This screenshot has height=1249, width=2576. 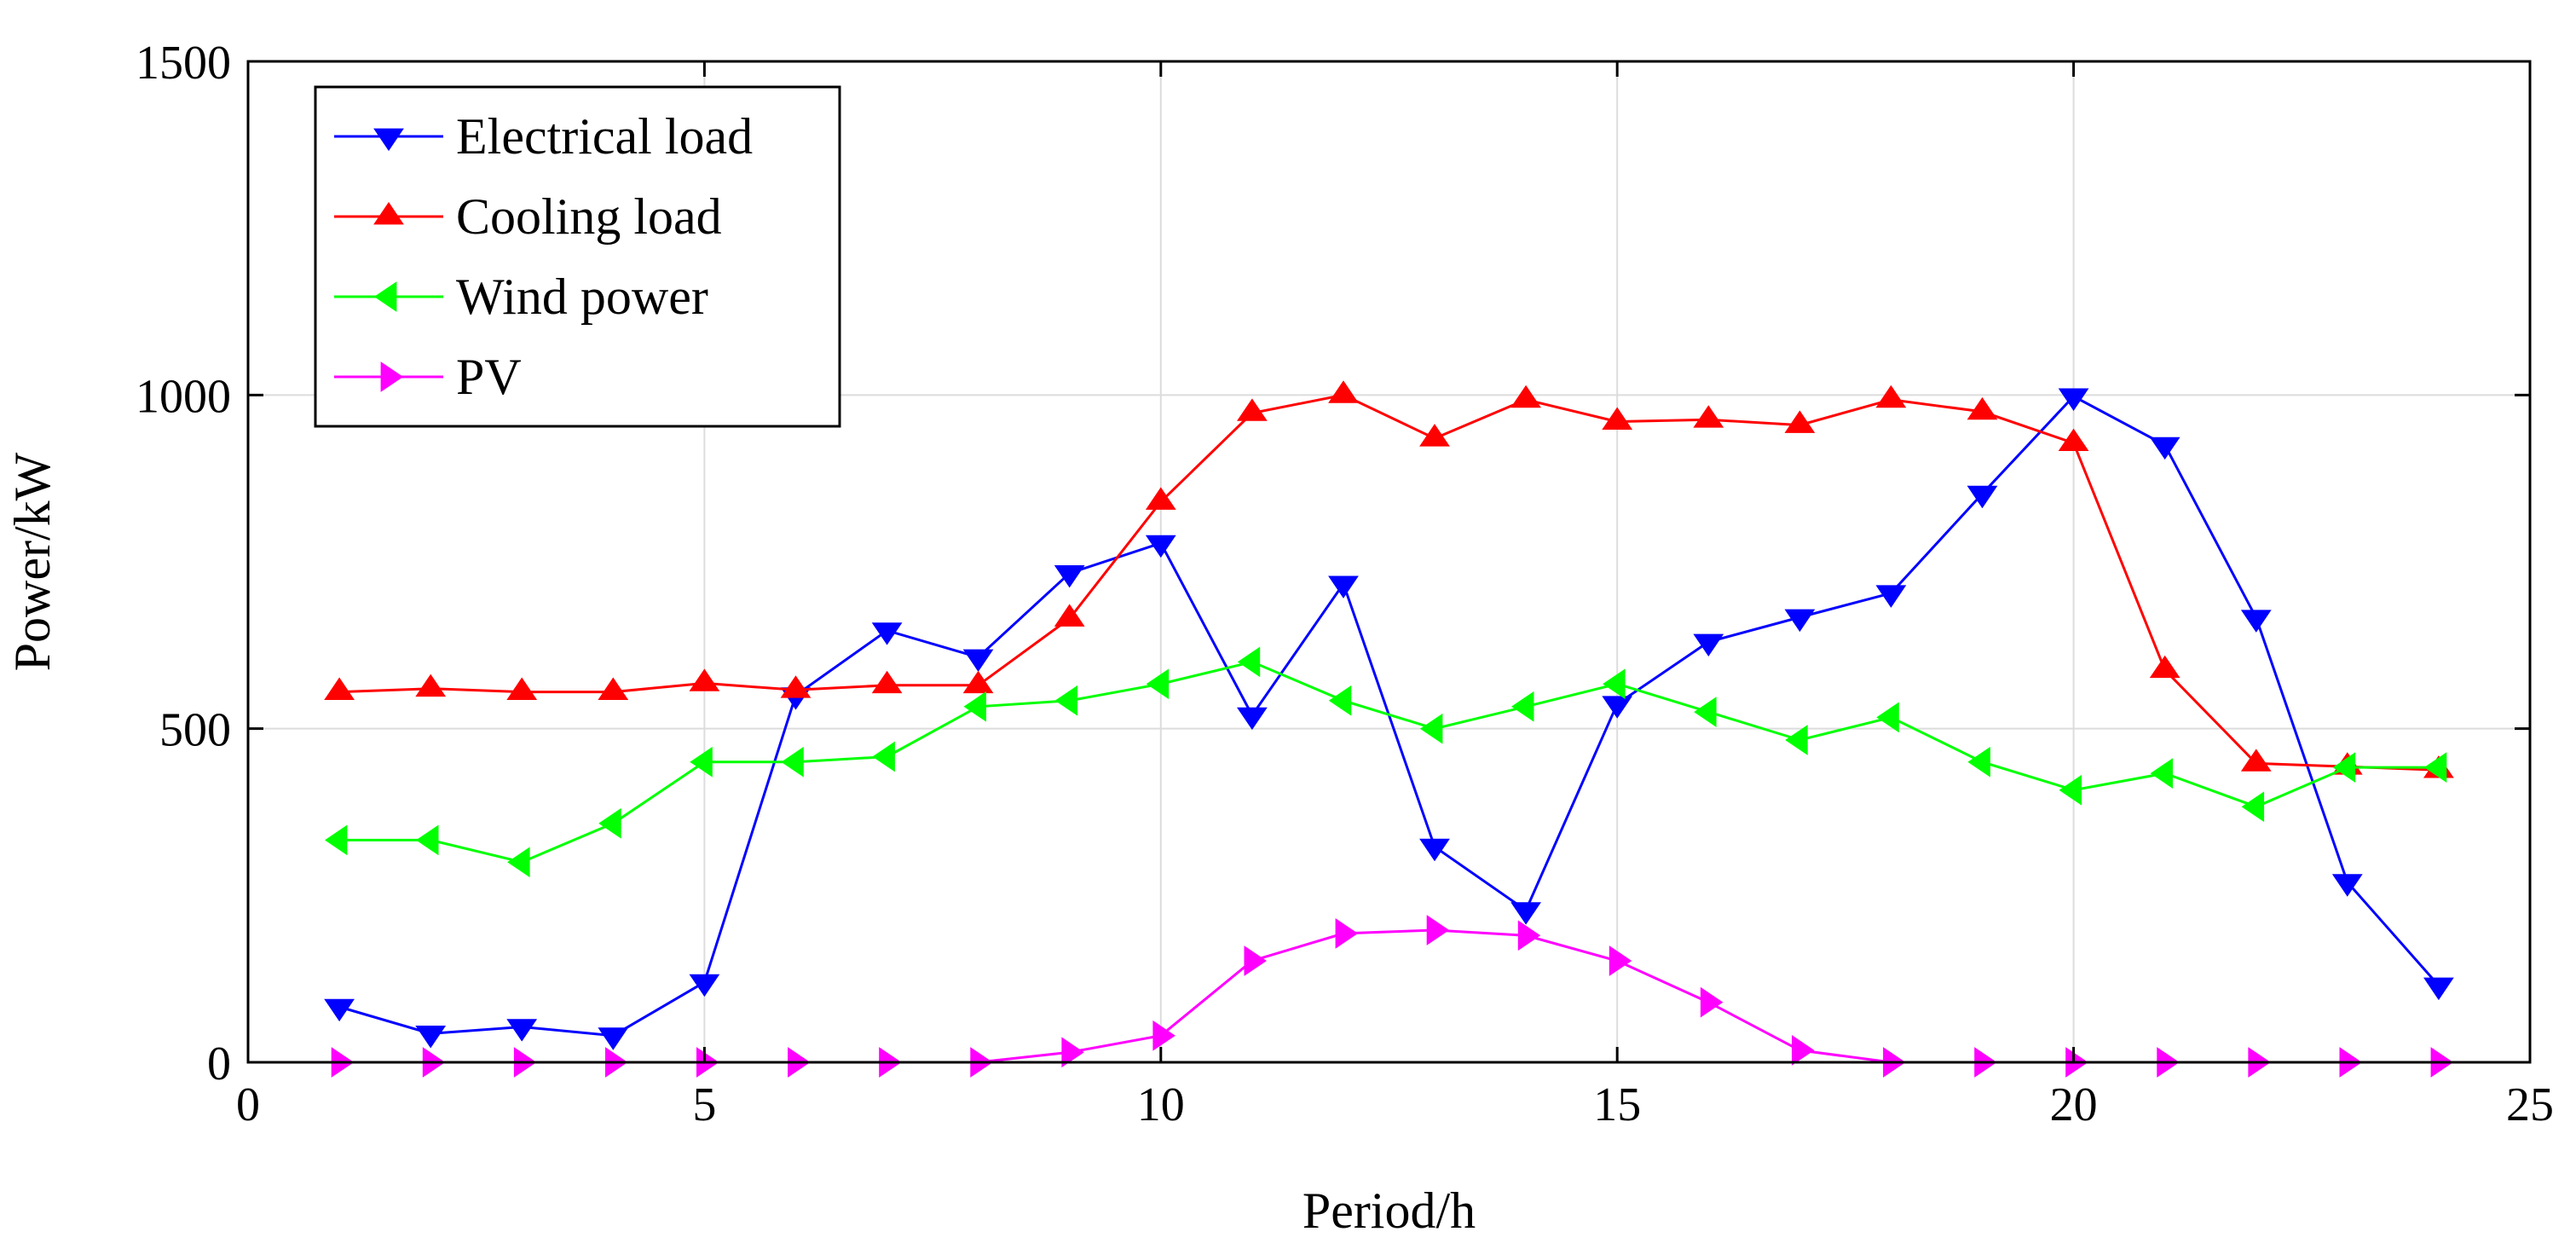 I want to click on y-tick-label: 500, so click(x=195, y=730).